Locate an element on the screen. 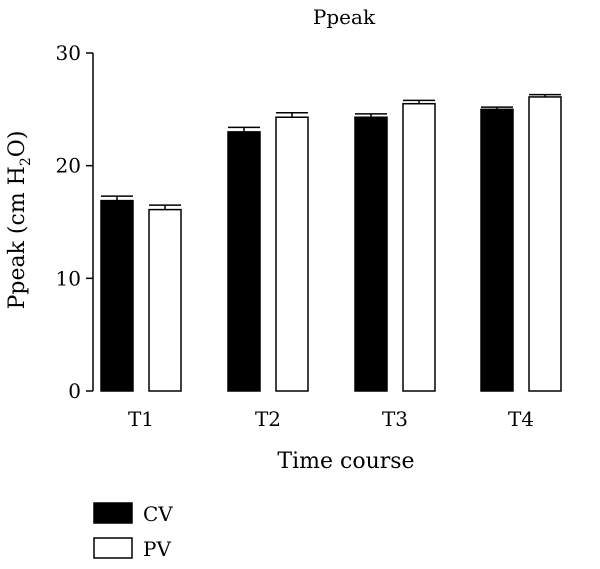 This screenshot has height=569, width=600. y-axis-label-tail: O) is located at coordinates (17, 144).